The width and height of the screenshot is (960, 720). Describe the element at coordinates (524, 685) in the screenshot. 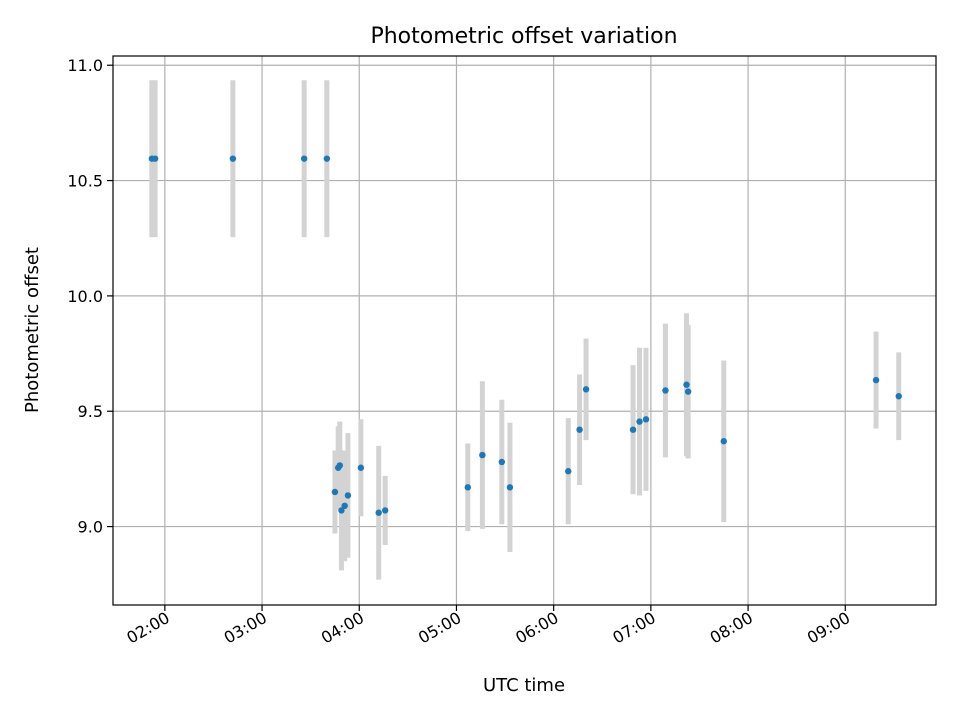

I see `x-axis-label: UTC time` at that location.